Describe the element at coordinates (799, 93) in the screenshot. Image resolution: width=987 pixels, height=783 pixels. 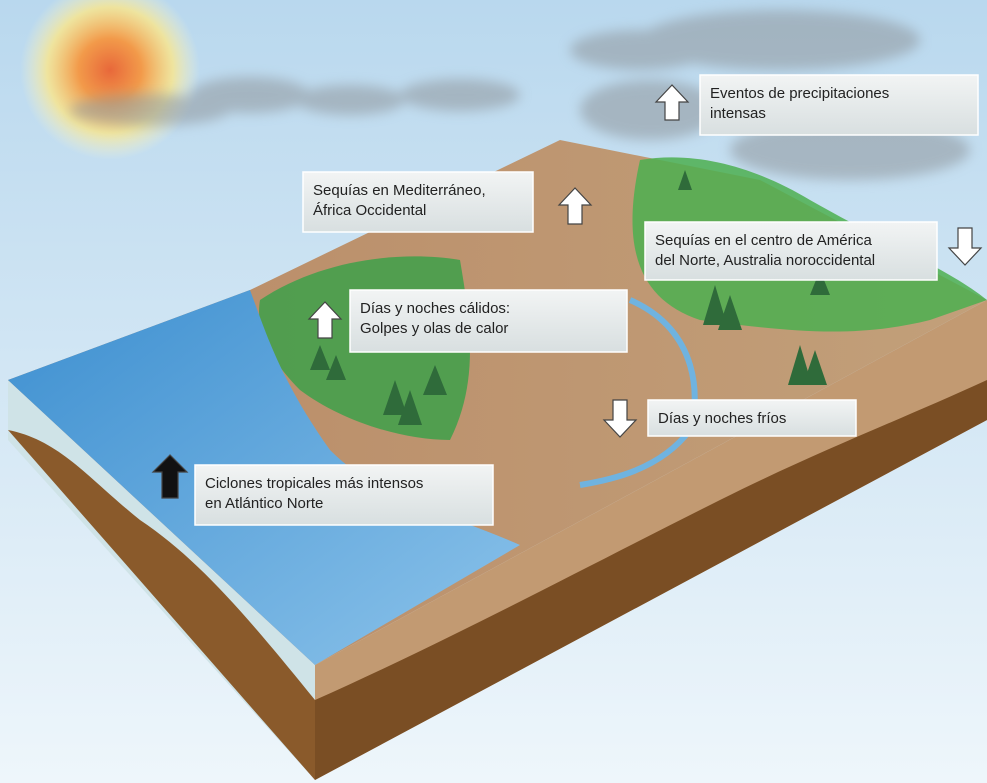
I see `label-text: Eventos de precipitaciones` at that location.